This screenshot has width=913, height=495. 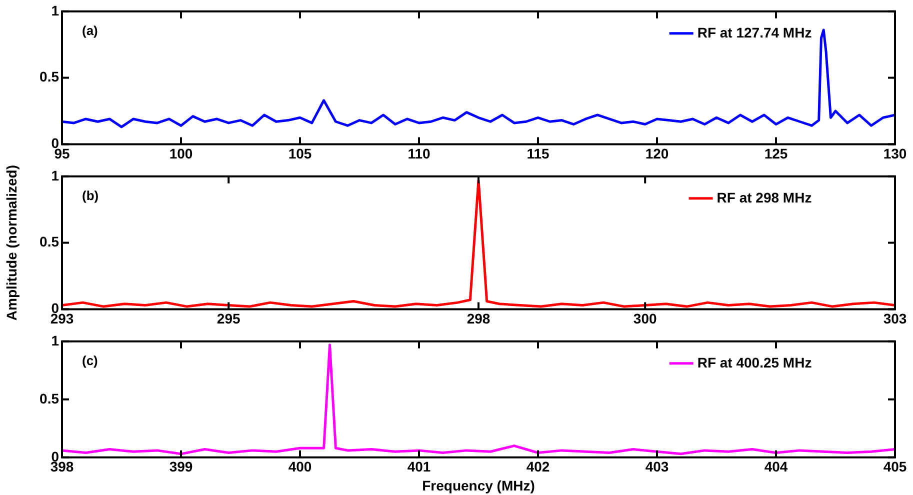 What do you see at coordinates (181, 153) in the screenshot?
I see `x-tick-label: 100` at bounding box center [181, 153].